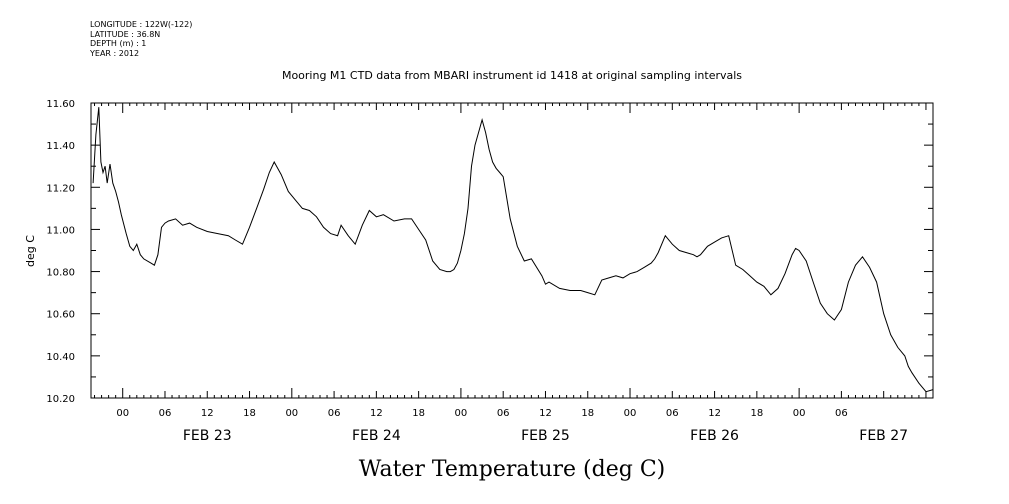 Image resolution: width=1009 pixels, height=504 pixels. Describe the element at coordinates (30, 251) in the screenshot. I see `y-axis-label: deg C` at that location.